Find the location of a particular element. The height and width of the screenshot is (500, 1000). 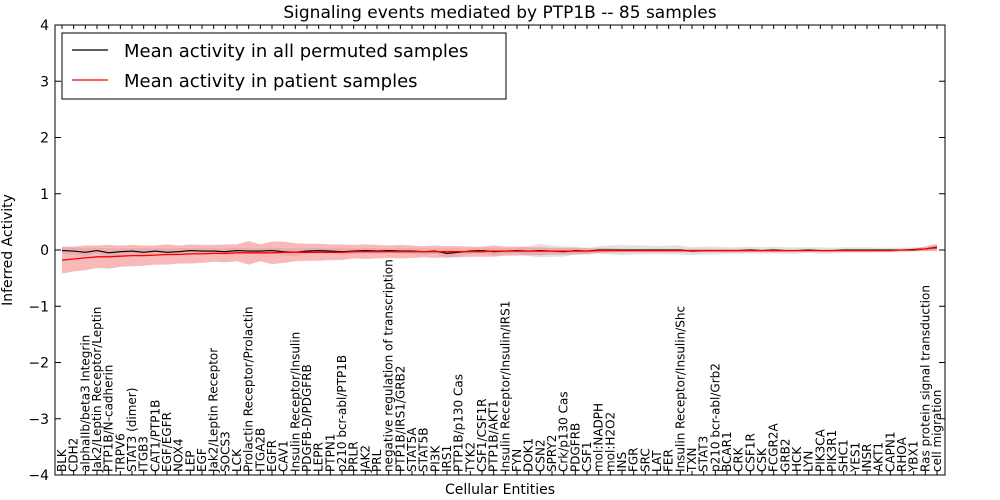

x-tick-label: SOCS3 is located at coordinates (225, 451).